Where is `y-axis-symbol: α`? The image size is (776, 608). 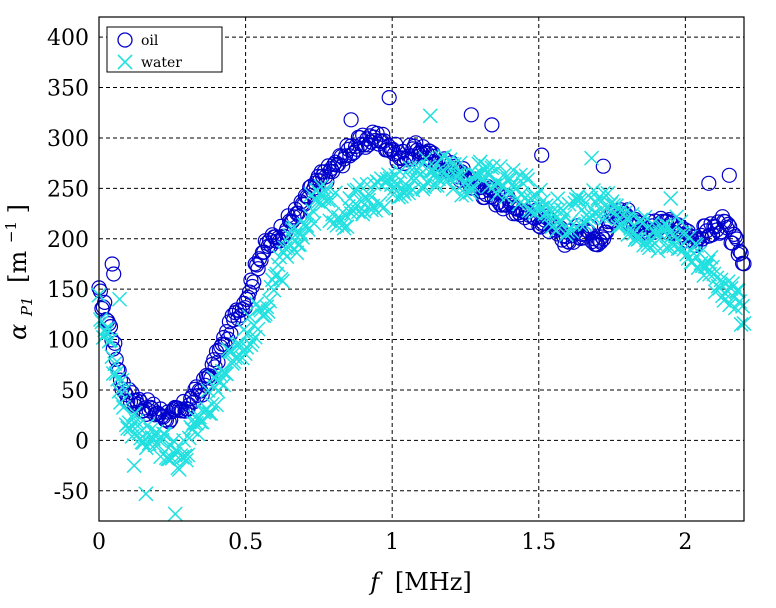 y-axis-symbol: α is located at coordinates (18, 332).